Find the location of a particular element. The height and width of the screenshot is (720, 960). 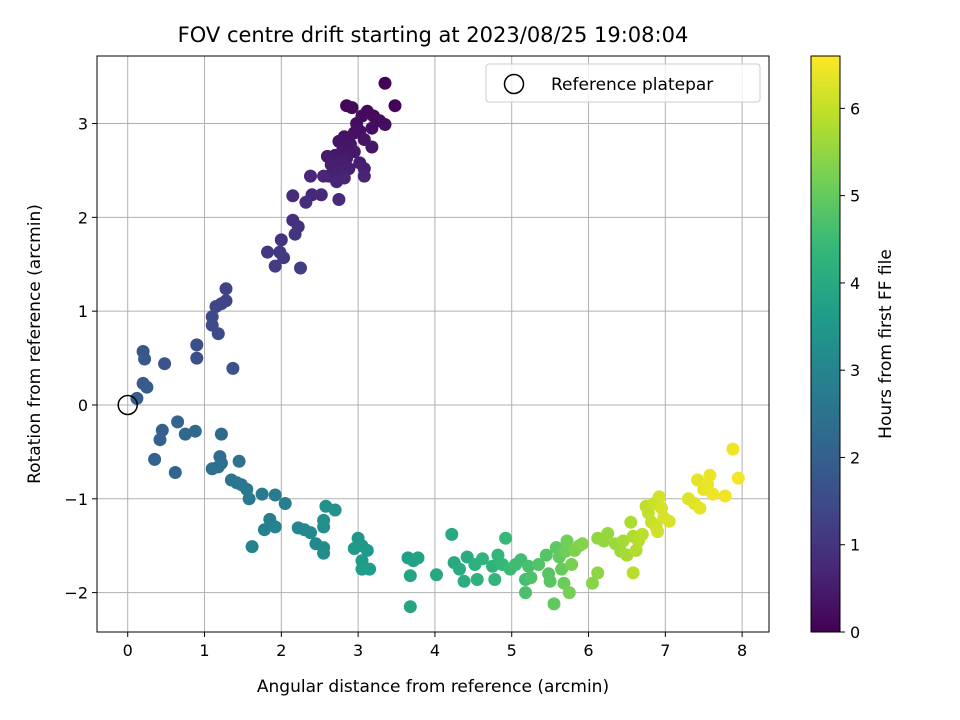

colorbar-tick-label: 5 is located at coordinates (855, 196).